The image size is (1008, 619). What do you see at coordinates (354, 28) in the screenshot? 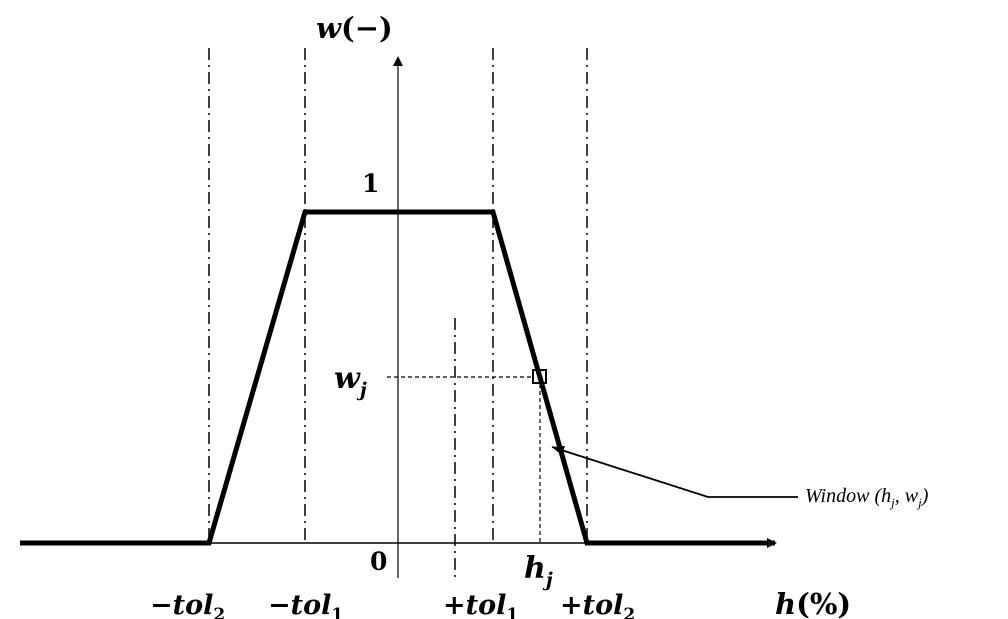
I see `y-axis-label: w(−)` at bounding box center [354, 28].